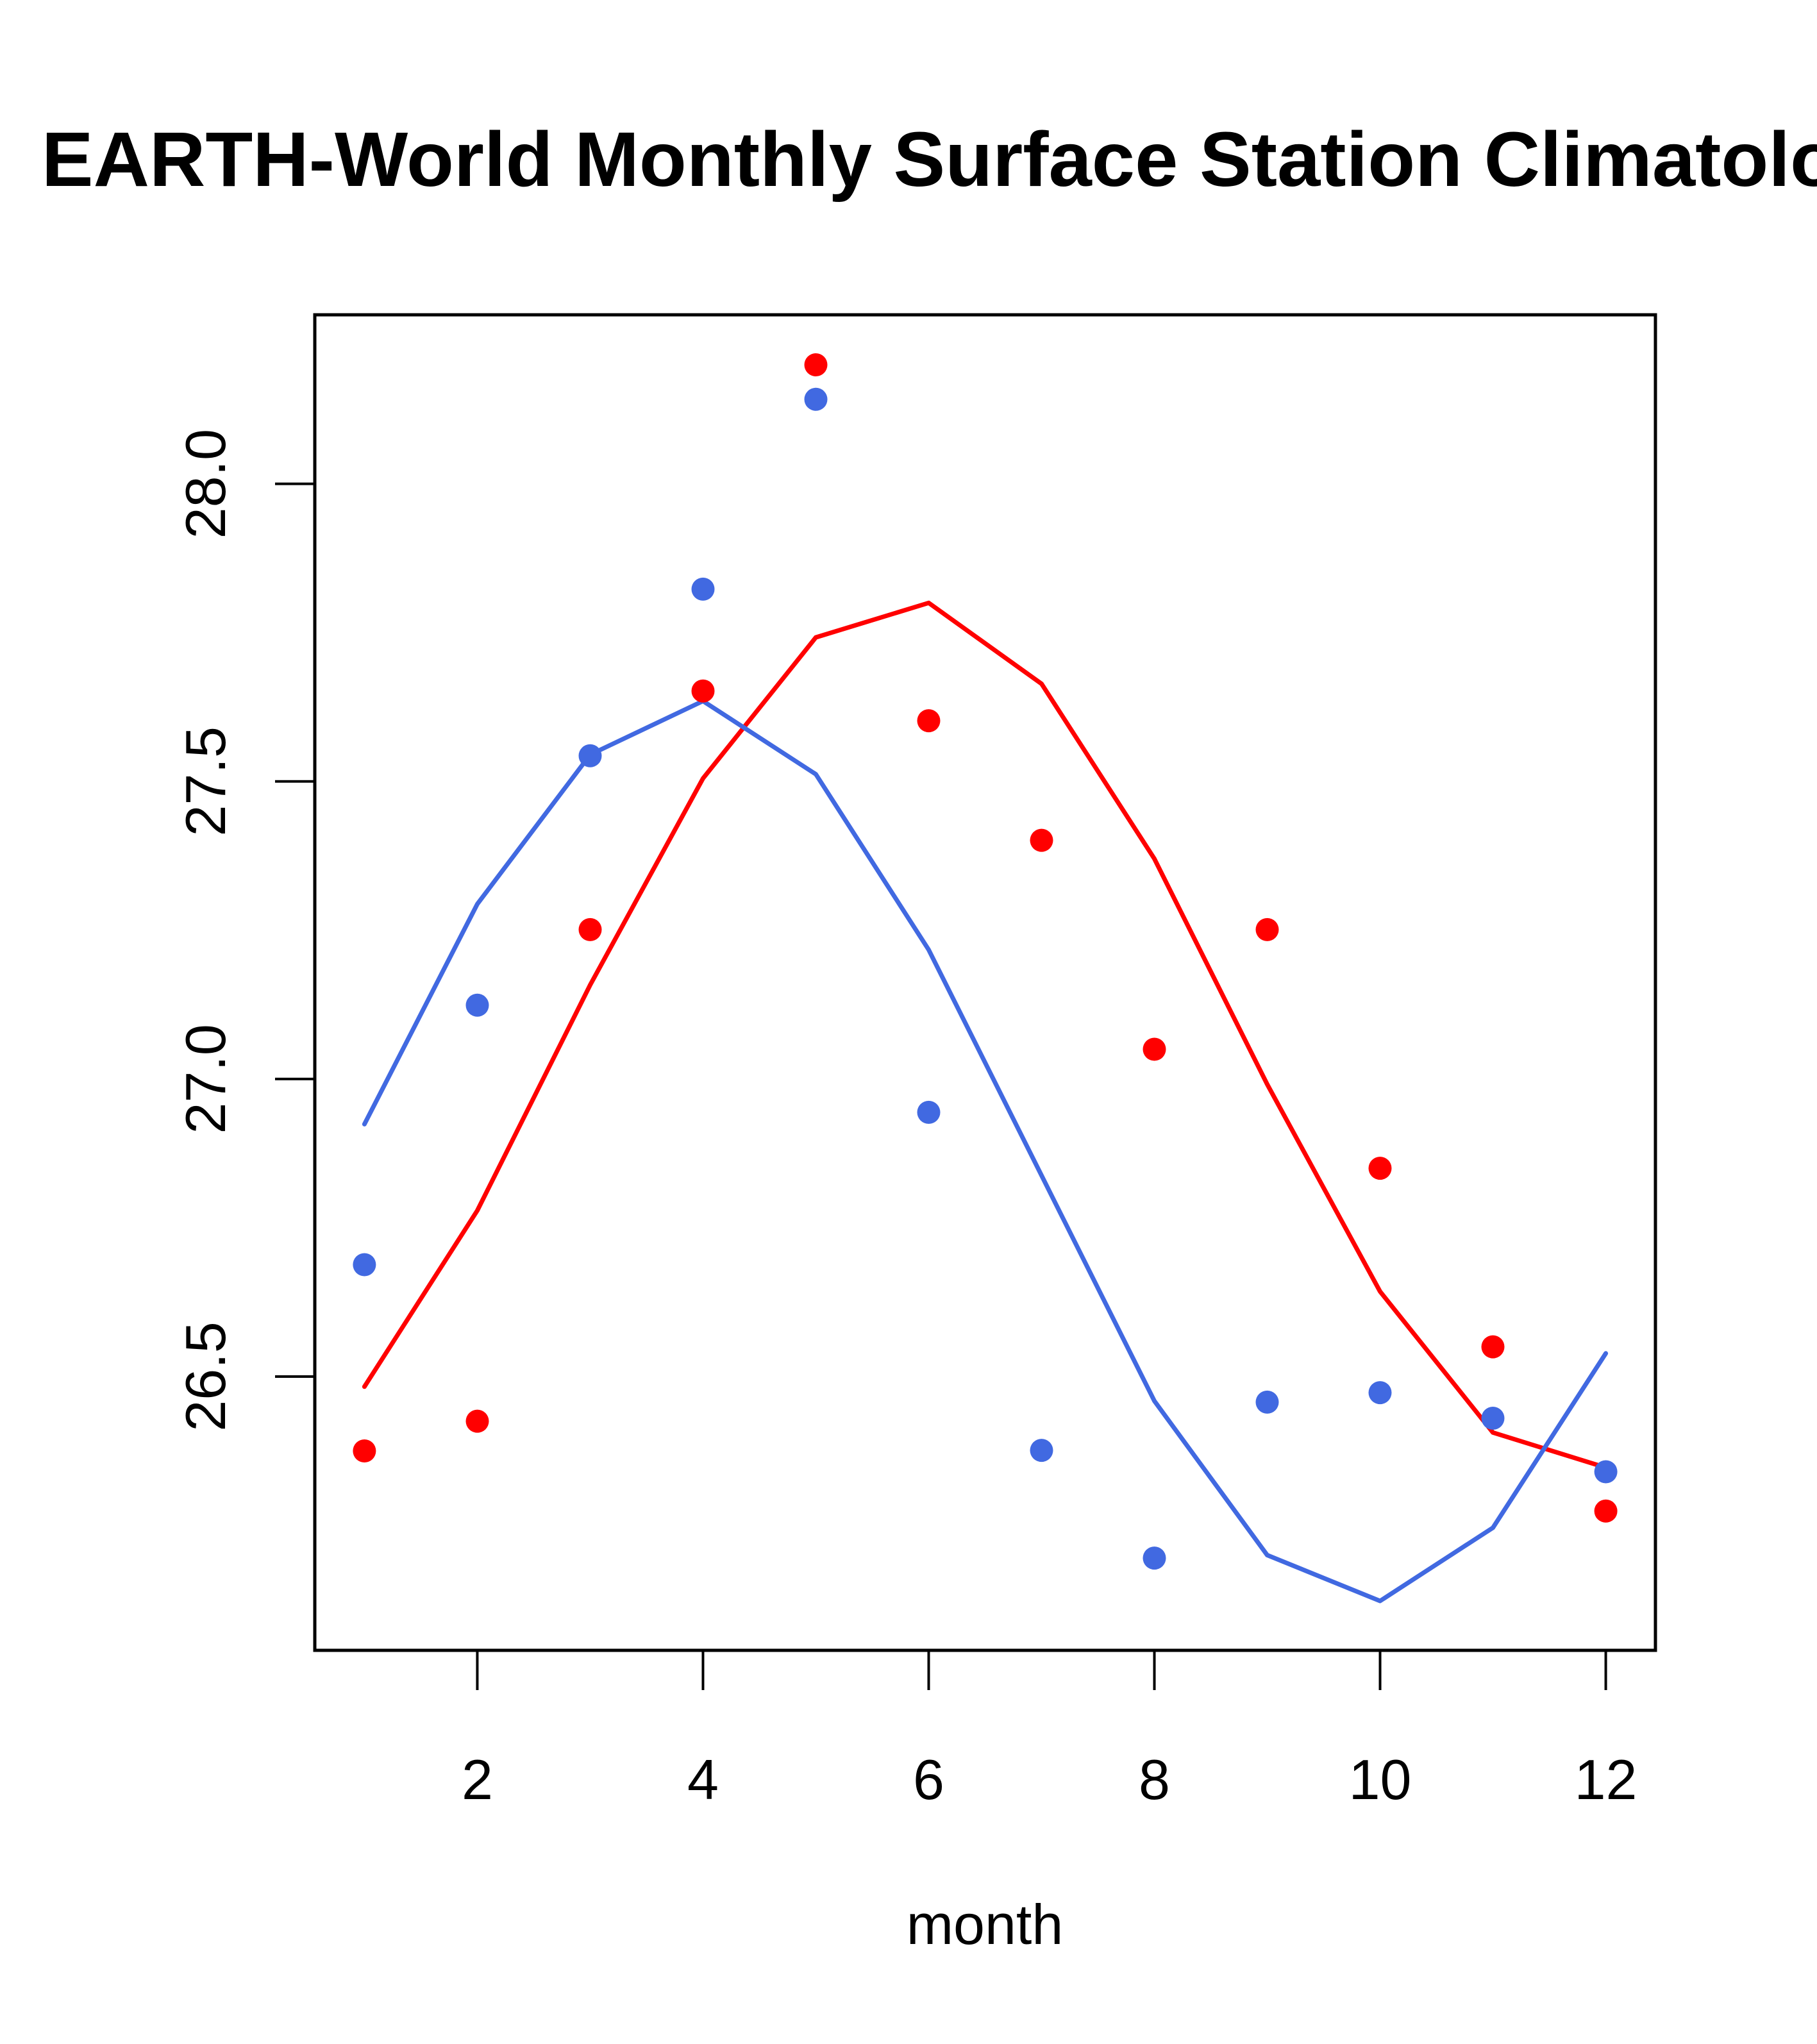 The width and height of the screenshot is (1817, 2044). I want to click on y-tick-label: 26.5, so click(205, 1376).